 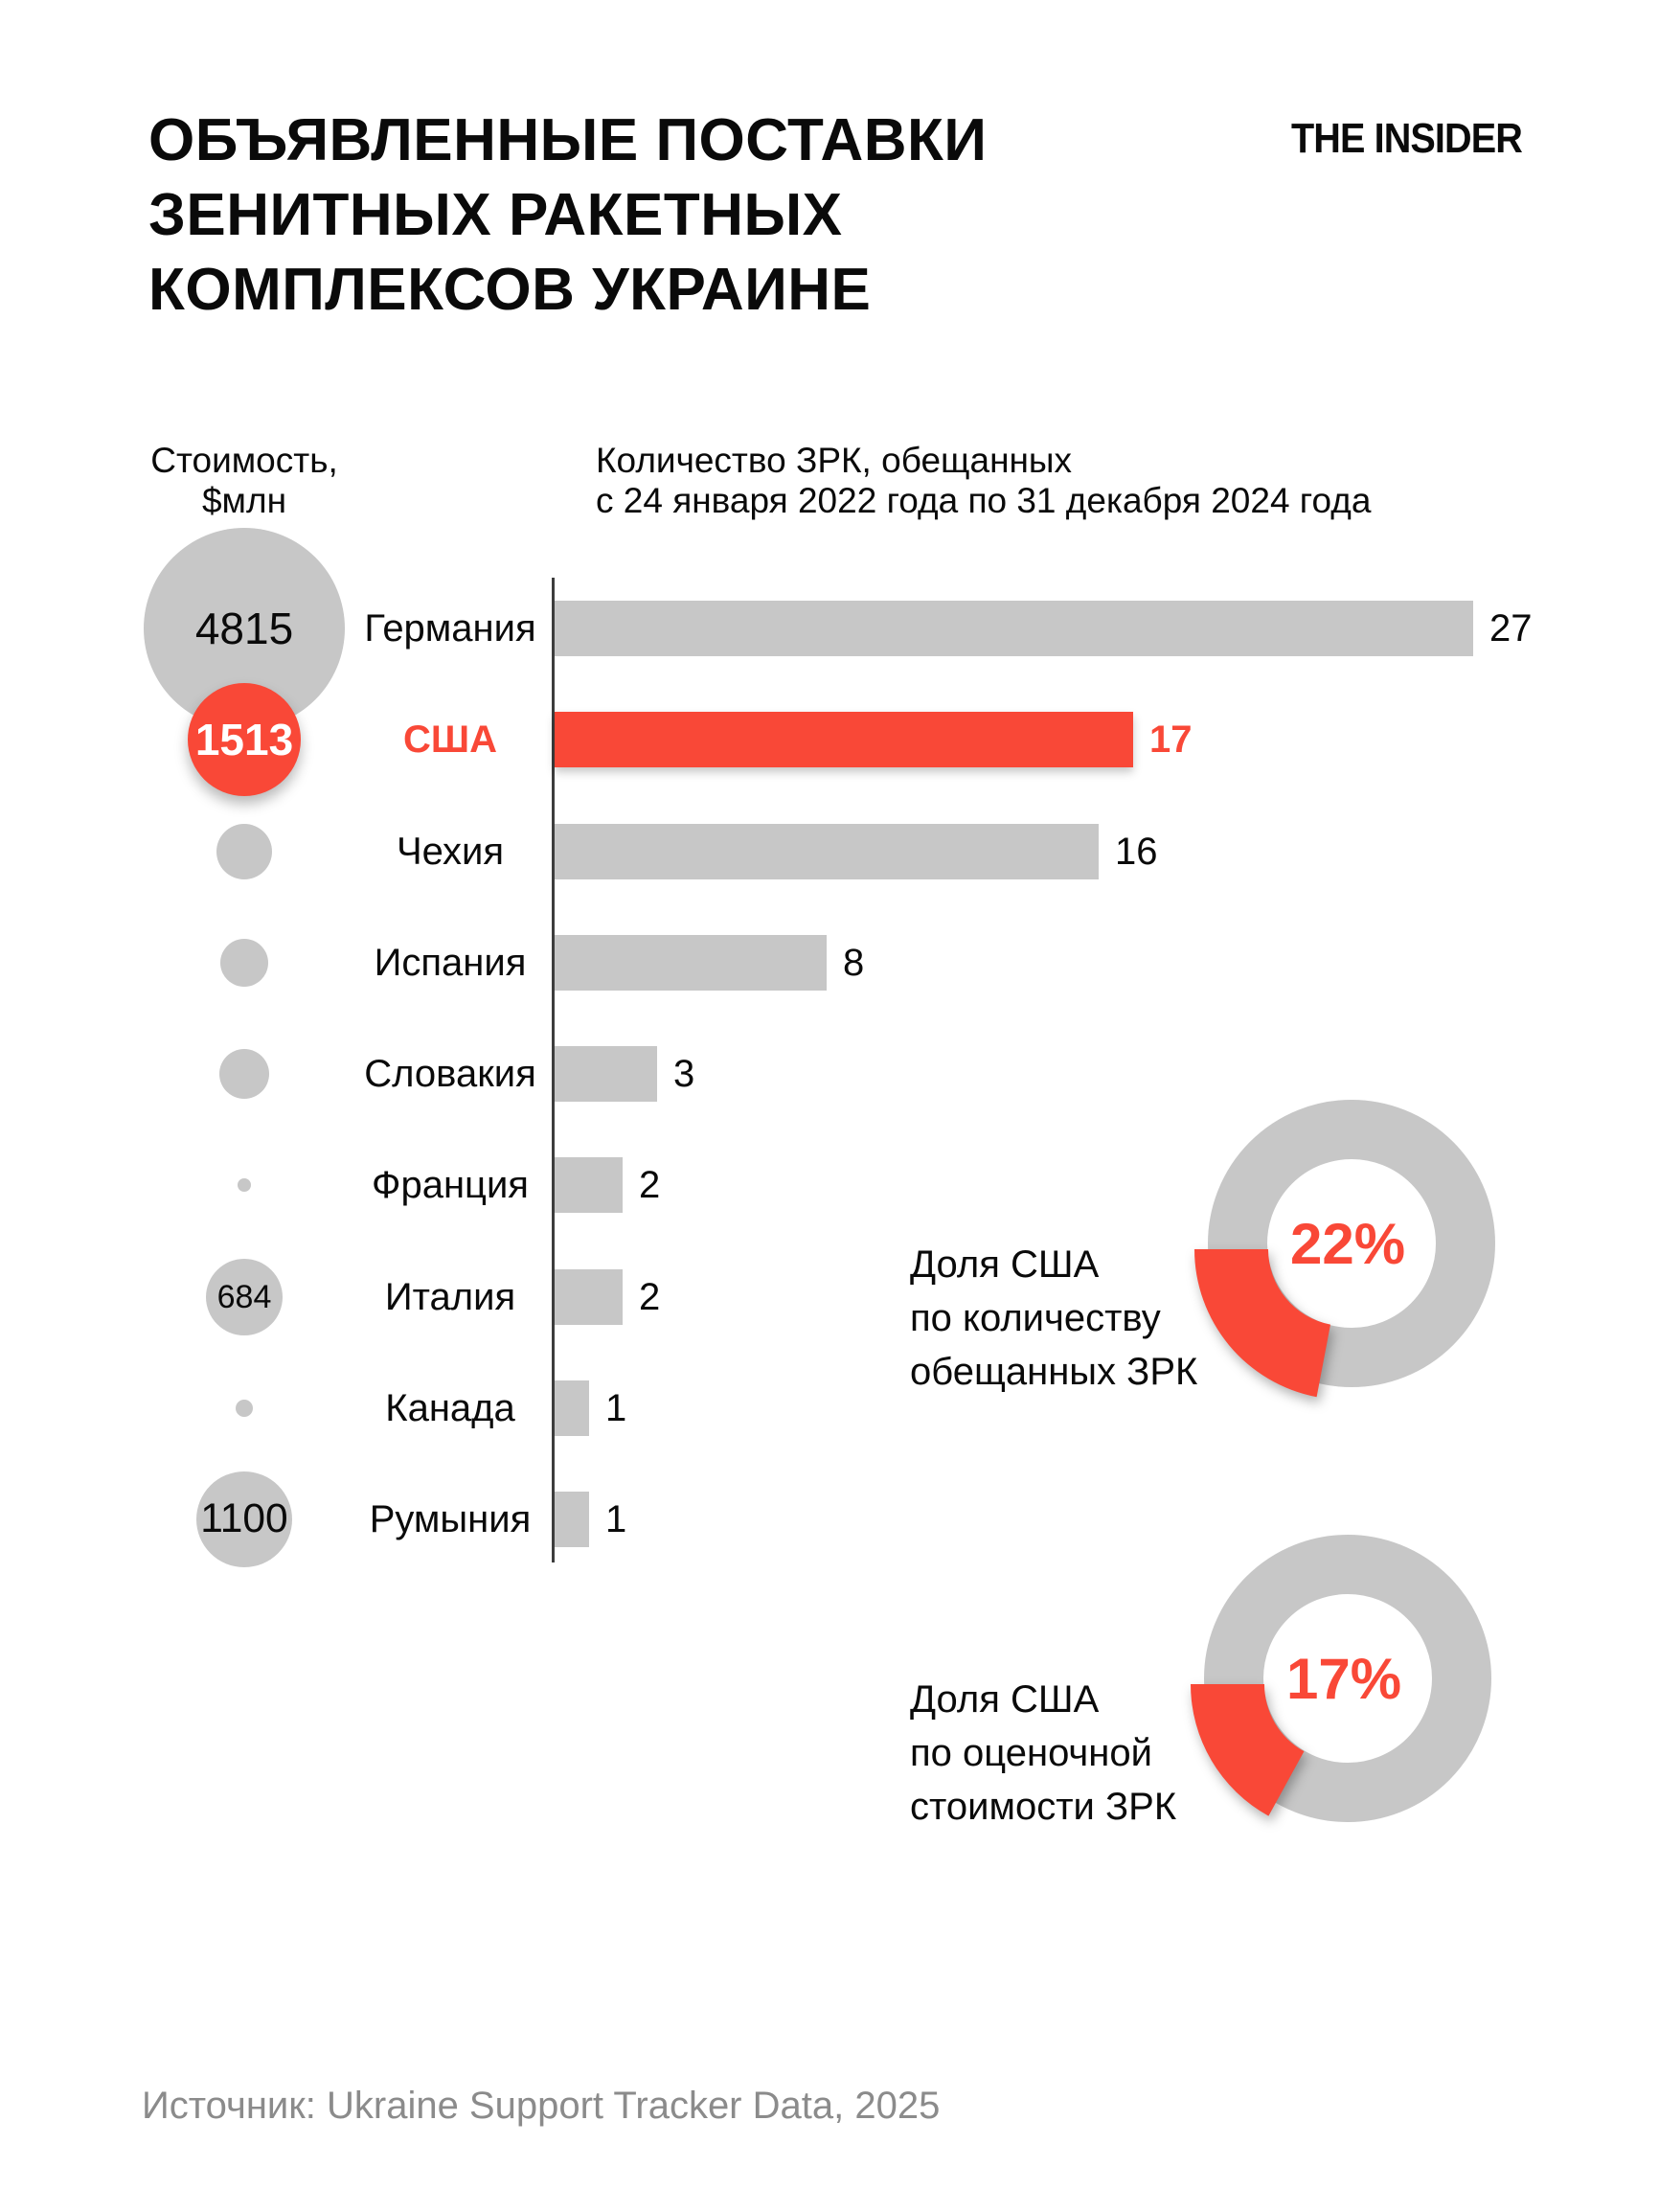 I want to click on cost-value: 4815, so click(x=244, y=628).